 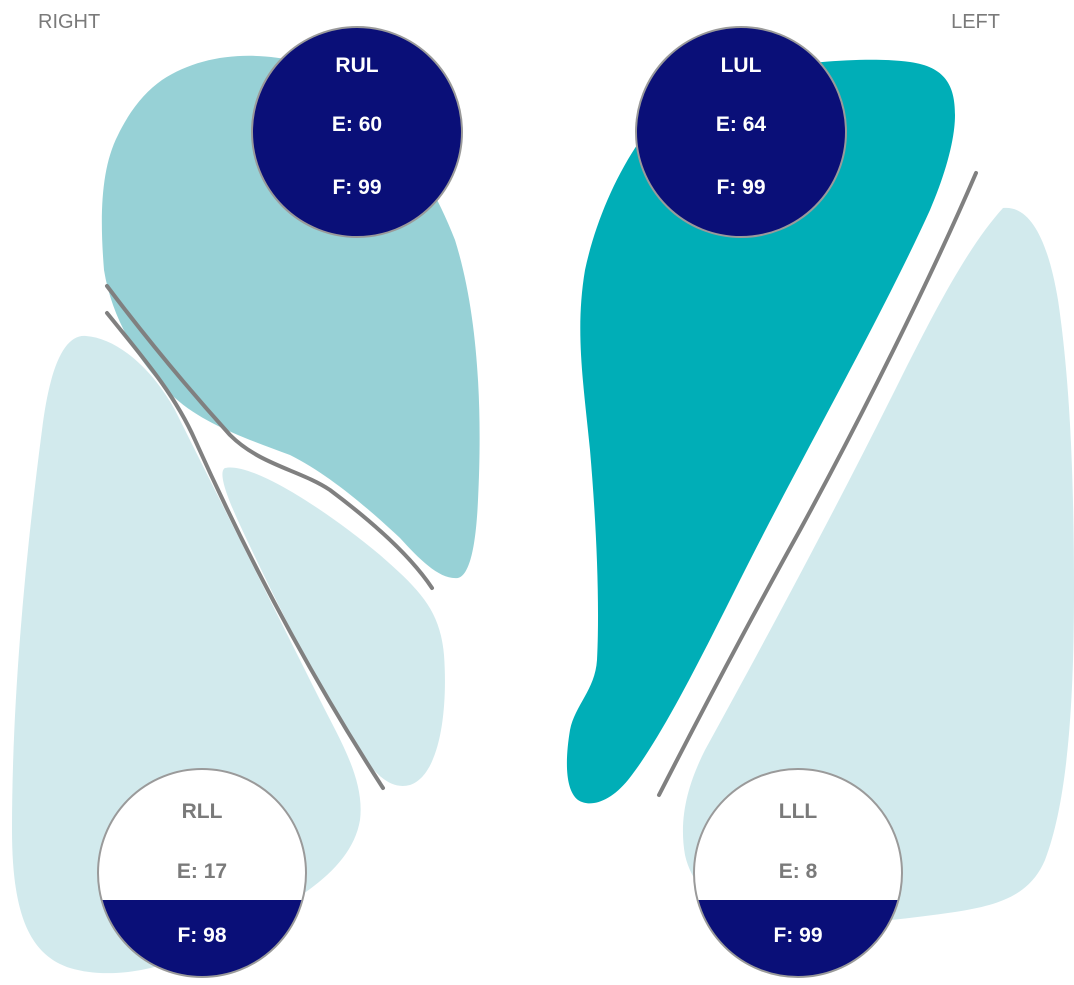 I want to click on rll-badge-f-value: F: 98, so click(x=201, y=935).